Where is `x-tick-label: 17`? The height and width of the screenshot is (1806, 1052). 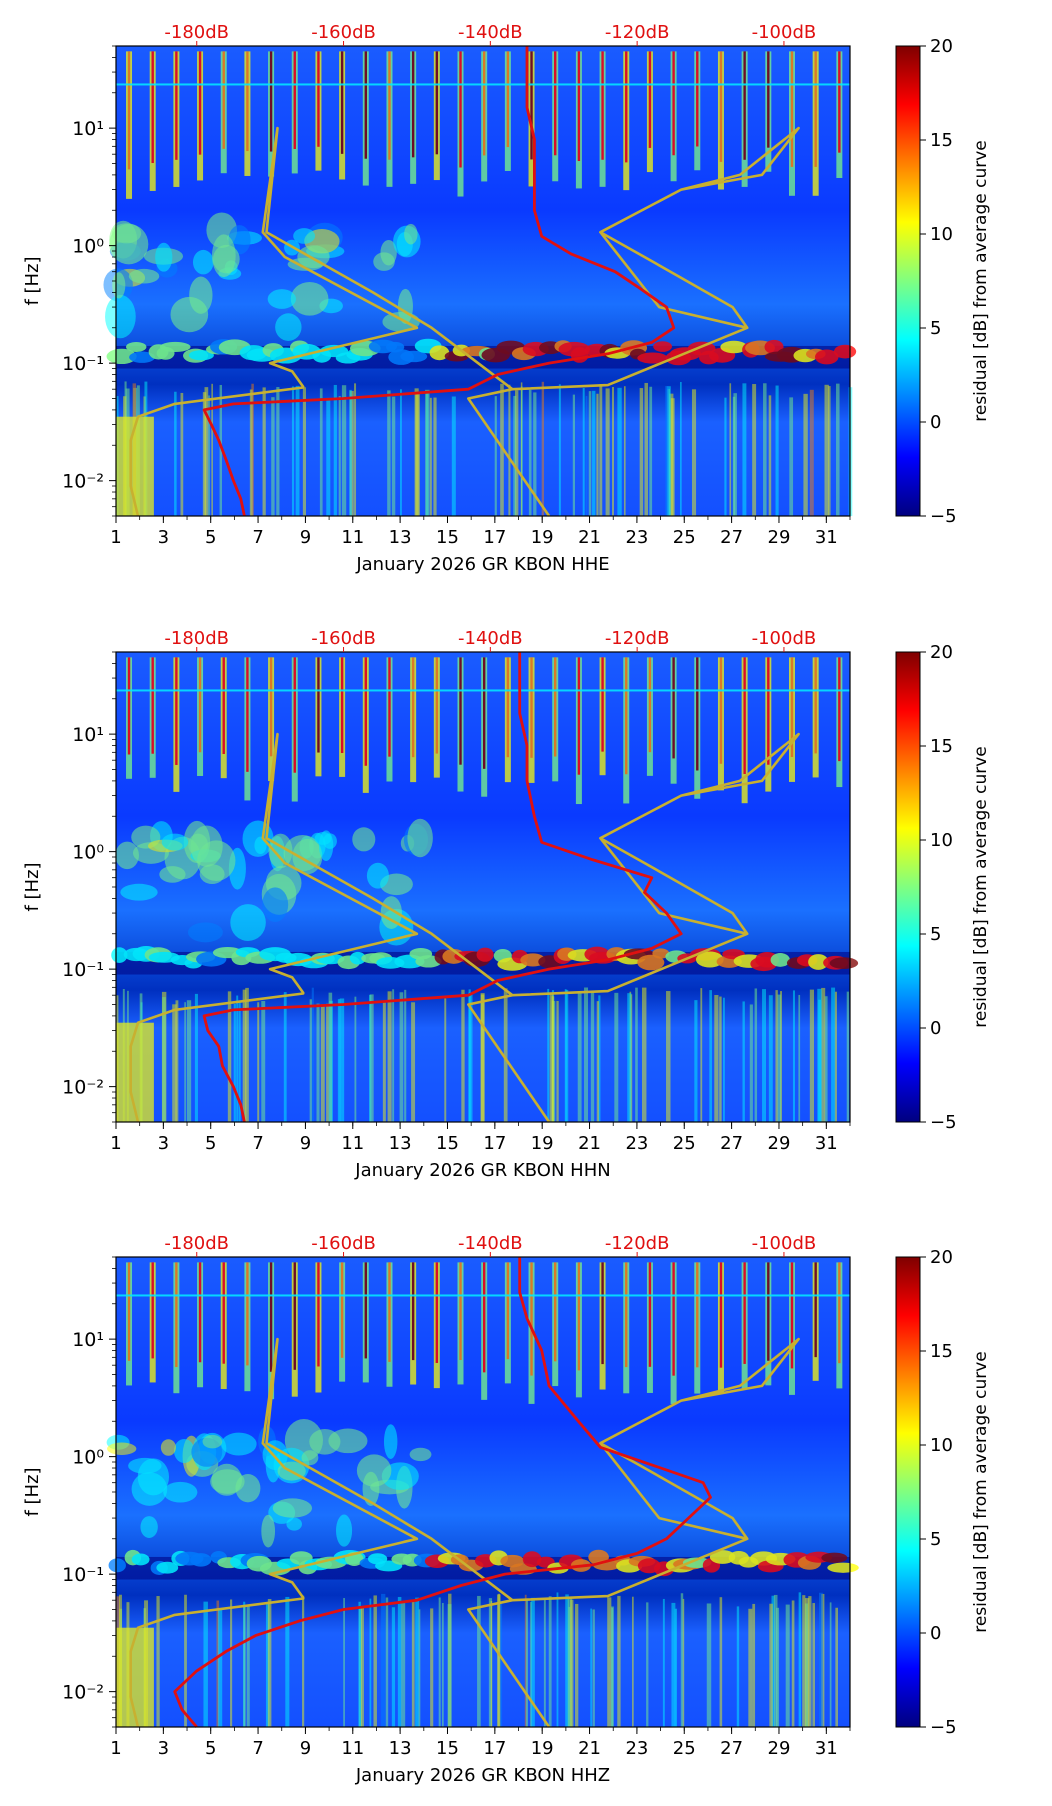 x-tick-label: 17 is located at coordinates (494, 537).